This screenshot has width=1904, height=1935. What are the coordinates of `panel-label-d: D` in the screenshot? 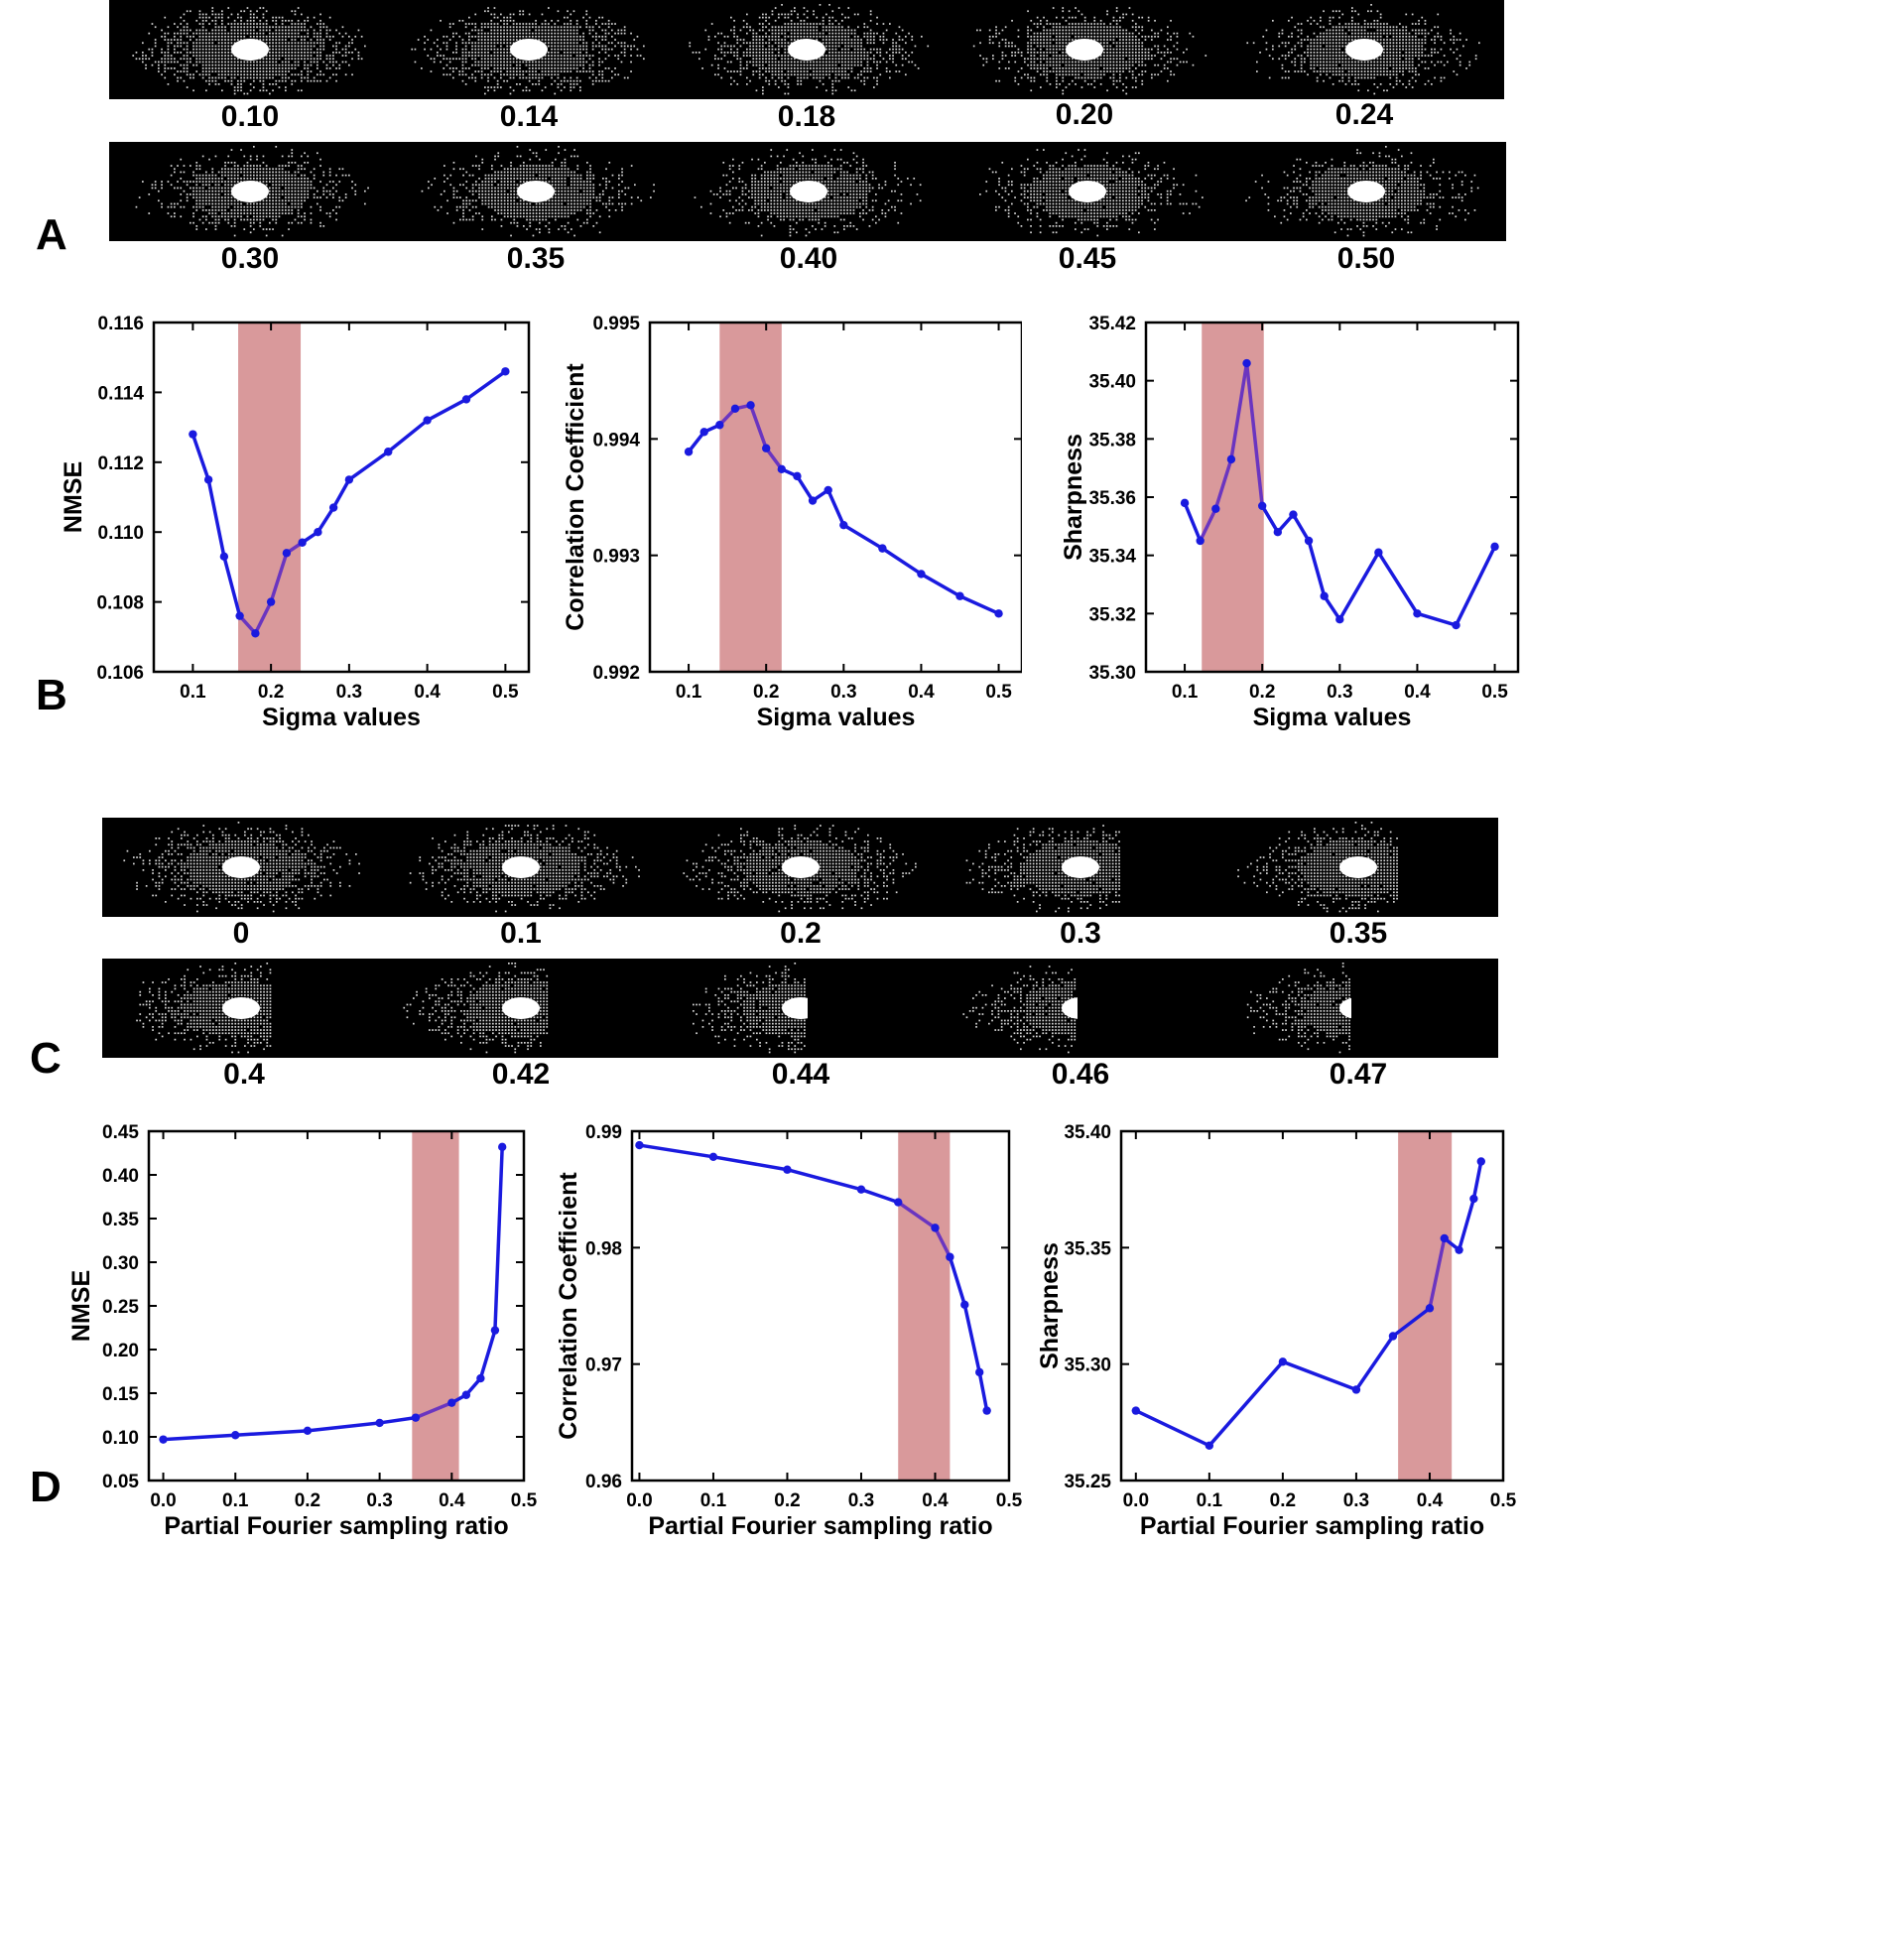 It's located at (46, 1487).